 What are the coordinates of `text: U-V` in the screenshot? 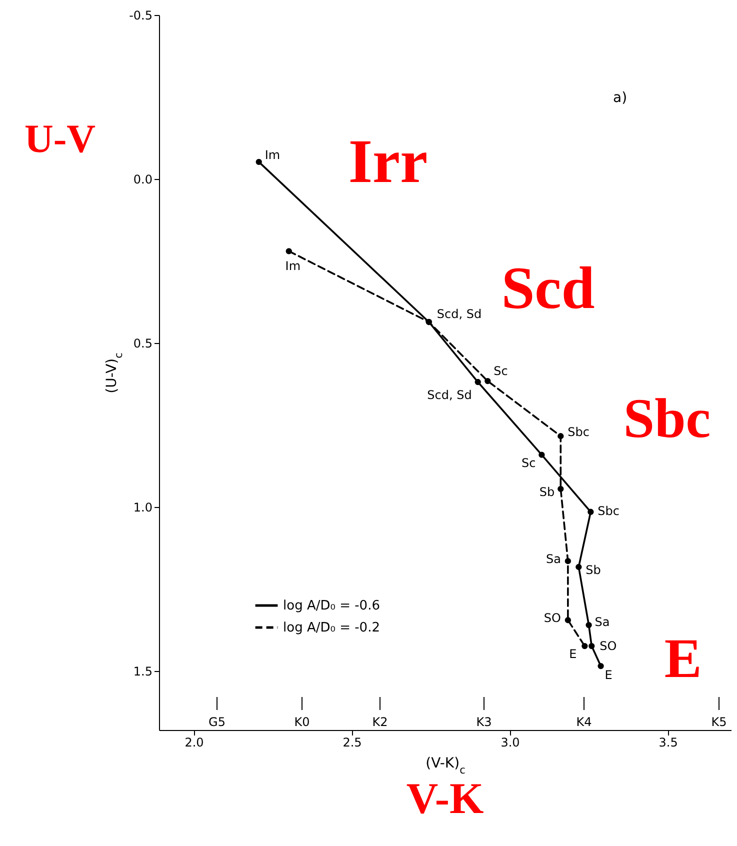 It's located at (60, 138).